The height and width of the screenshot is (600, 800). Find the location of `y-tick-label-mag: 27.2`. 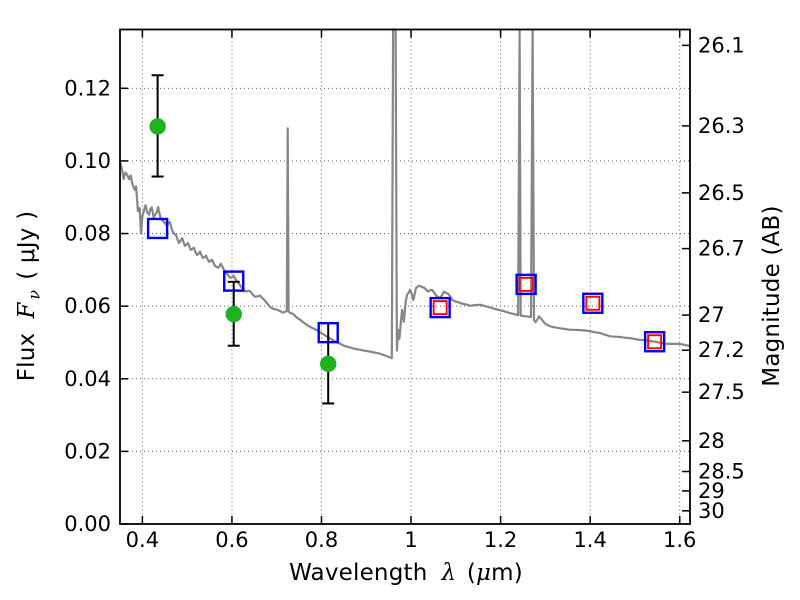

y-tick-label-mag: 27.2 is located at coordinates (721, 350).